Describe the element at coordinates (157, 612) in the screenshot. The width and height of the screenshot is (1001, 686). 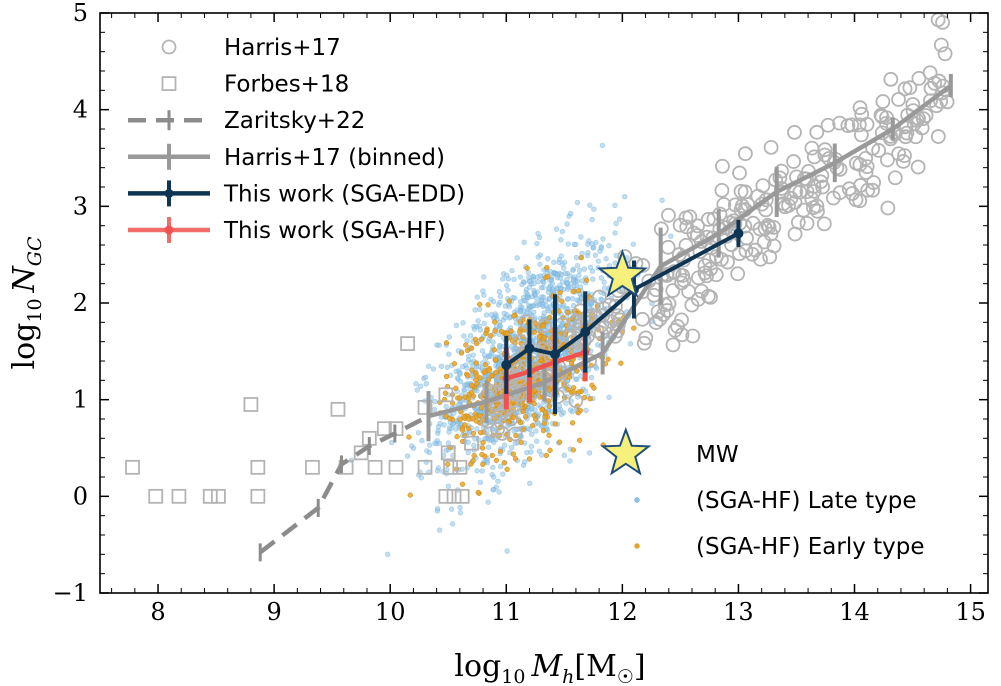
I see `x-tick-label: 8` at that location.